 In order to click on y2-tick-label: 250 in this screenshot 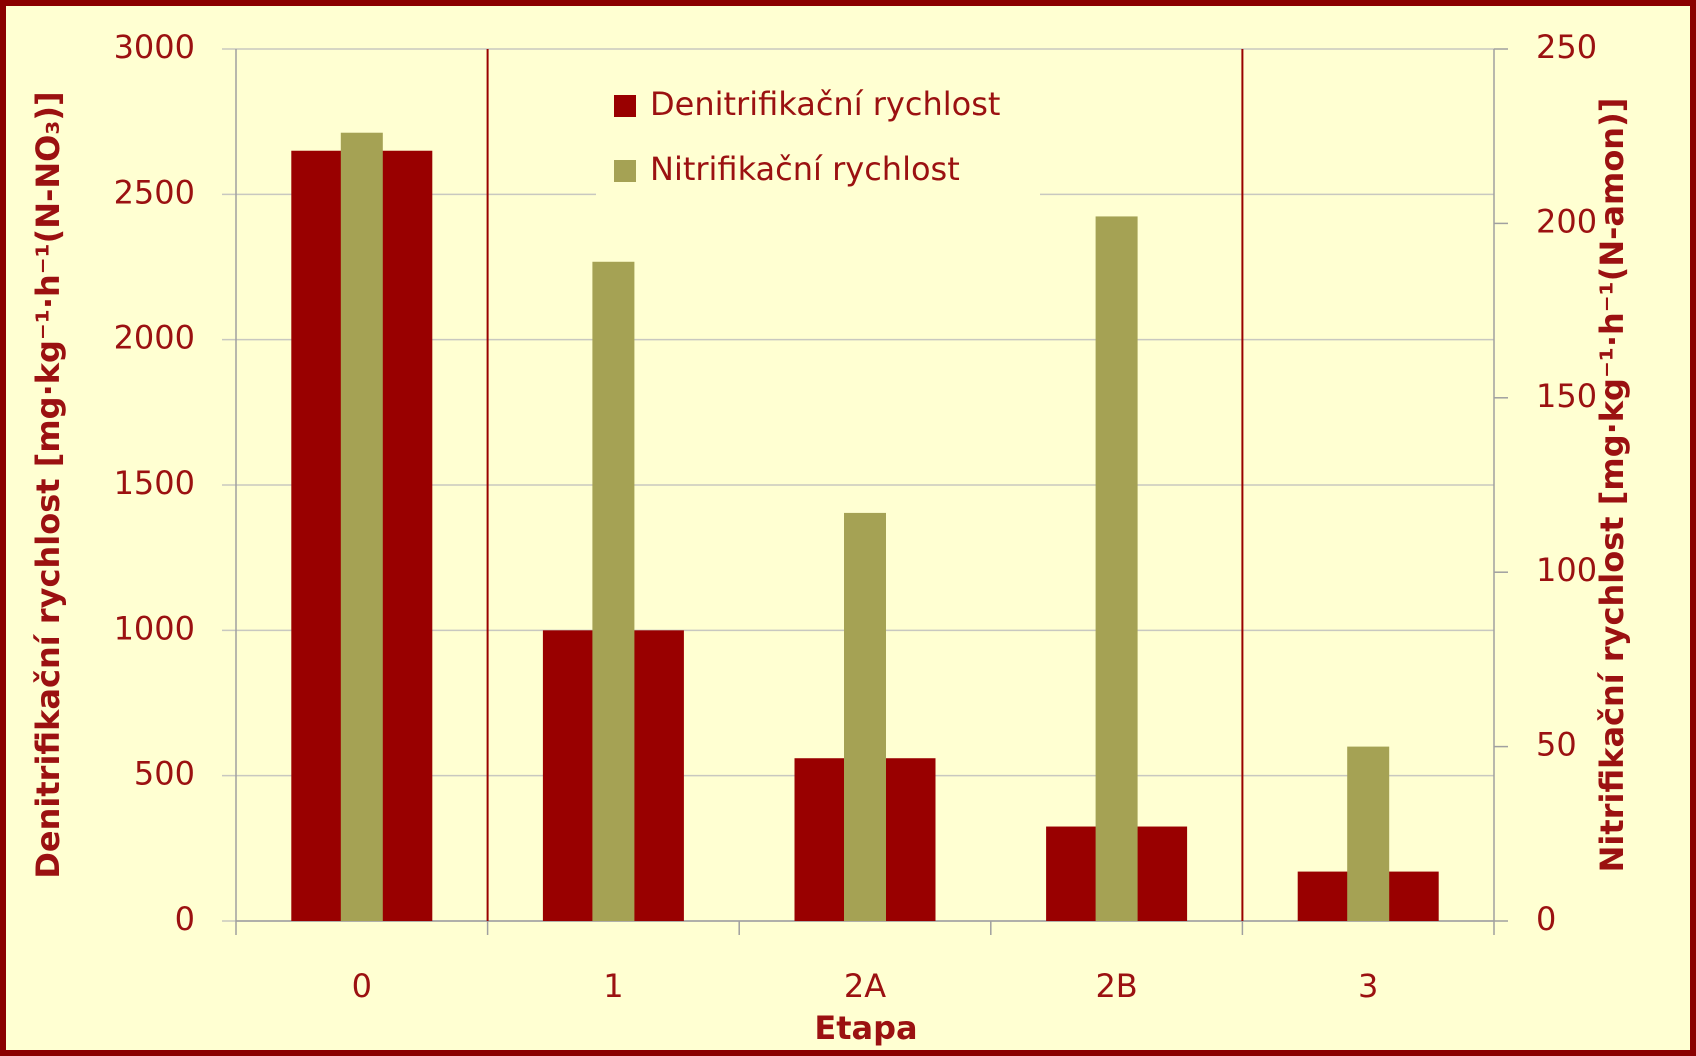, I will do `click(1566, 47)`.